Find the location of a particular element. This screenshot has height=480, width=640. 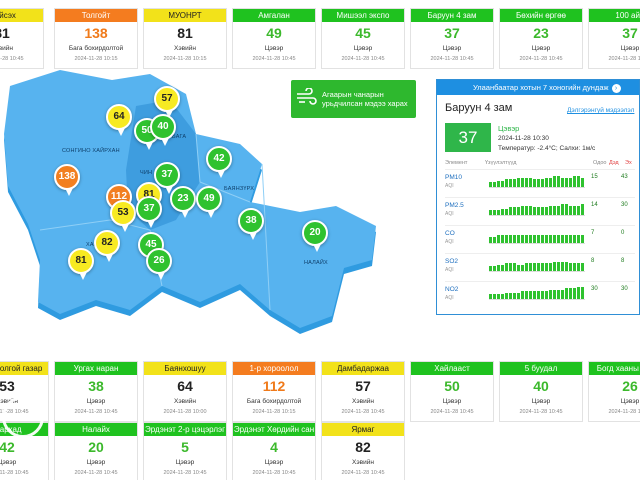

pollutant-row: PM10 AQI 15 43 is located at coordinates (540, 182).